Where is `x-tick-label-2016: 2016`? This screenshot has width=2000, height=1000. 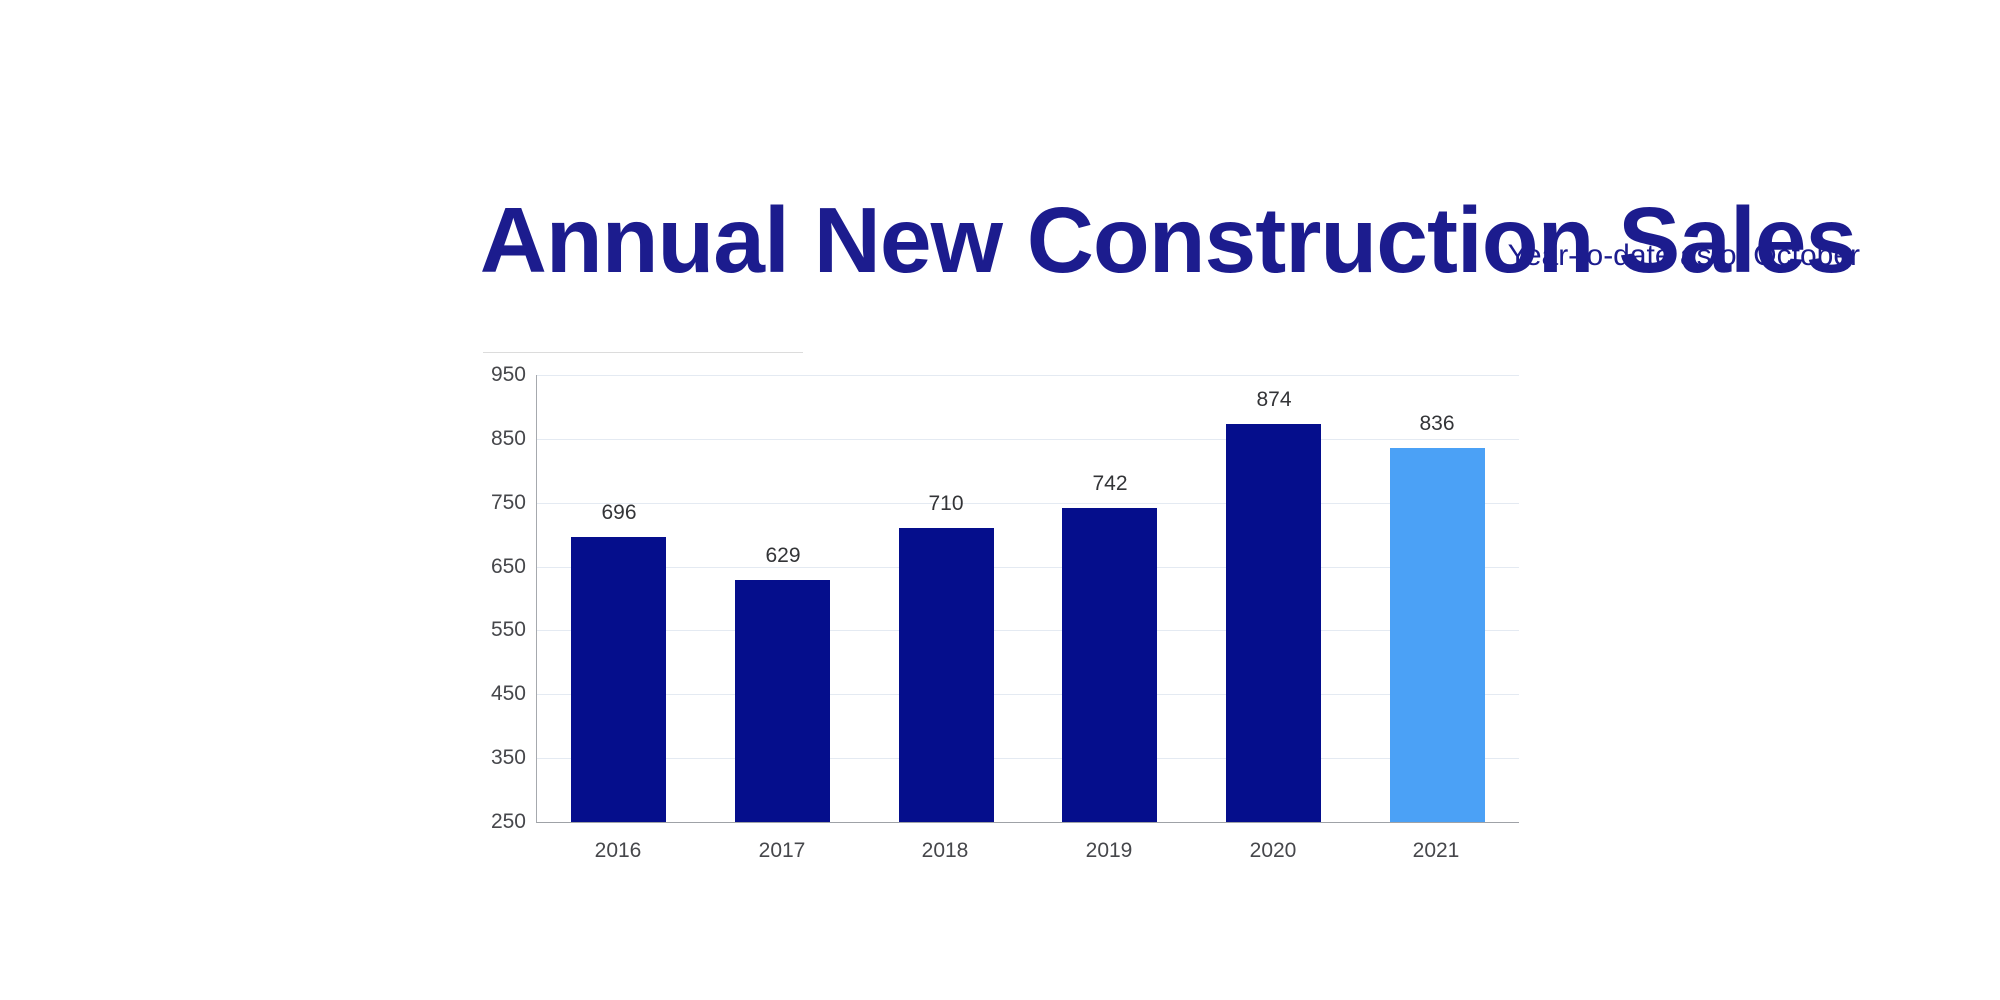 x-tick-label-2016: 2016 is located at coordinates (618, 850).